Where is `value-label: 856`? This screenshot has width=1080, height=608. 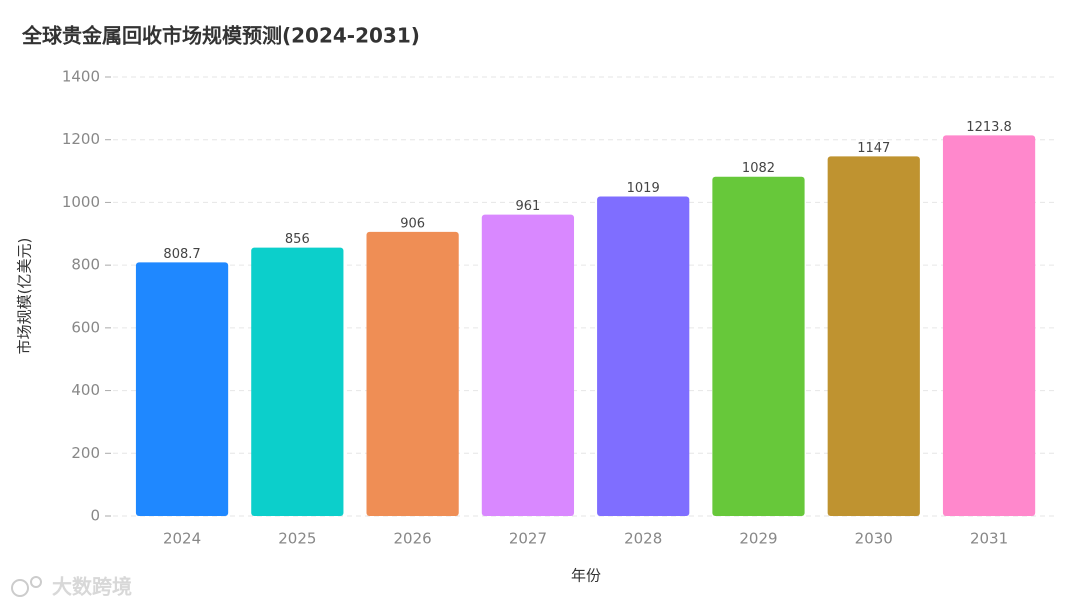
value-label: 856 is located at coordinates (297, 239).